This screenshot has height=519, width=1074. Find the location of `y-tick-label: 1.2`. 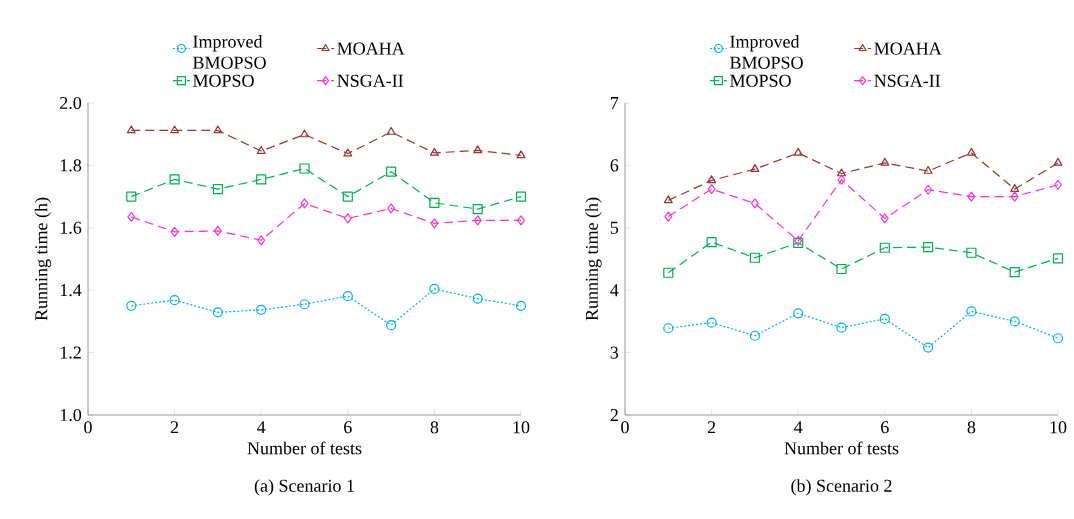

y-tick-label: 1.2 is located at coordinates (70, 352).